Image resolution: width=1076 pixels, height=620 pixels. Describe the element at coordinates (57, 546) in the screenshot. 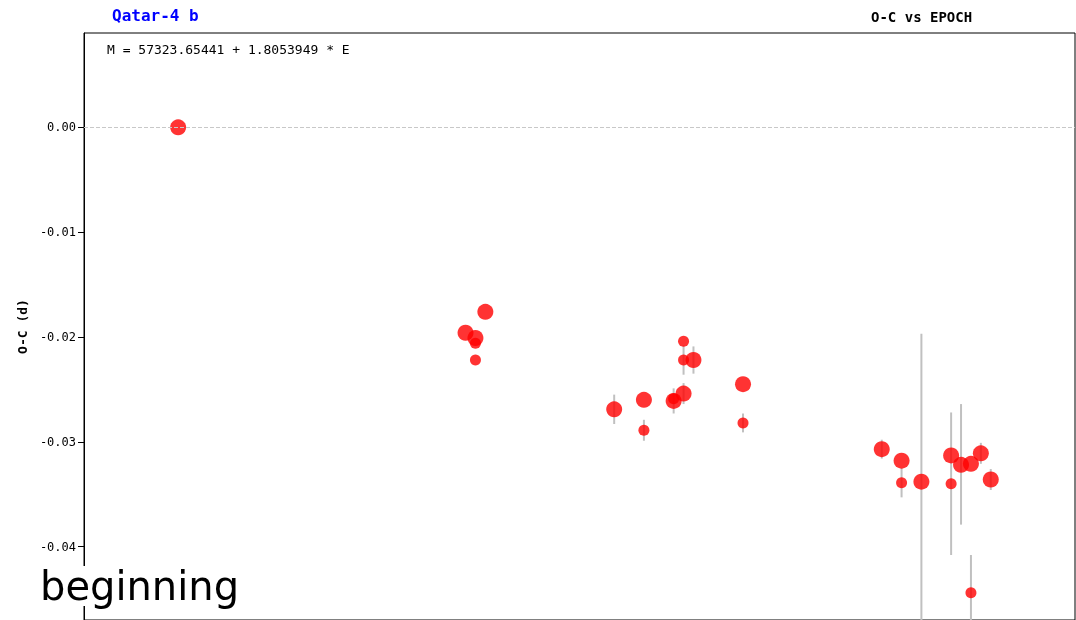

I see `y-tick-label: -0.04` at that location.